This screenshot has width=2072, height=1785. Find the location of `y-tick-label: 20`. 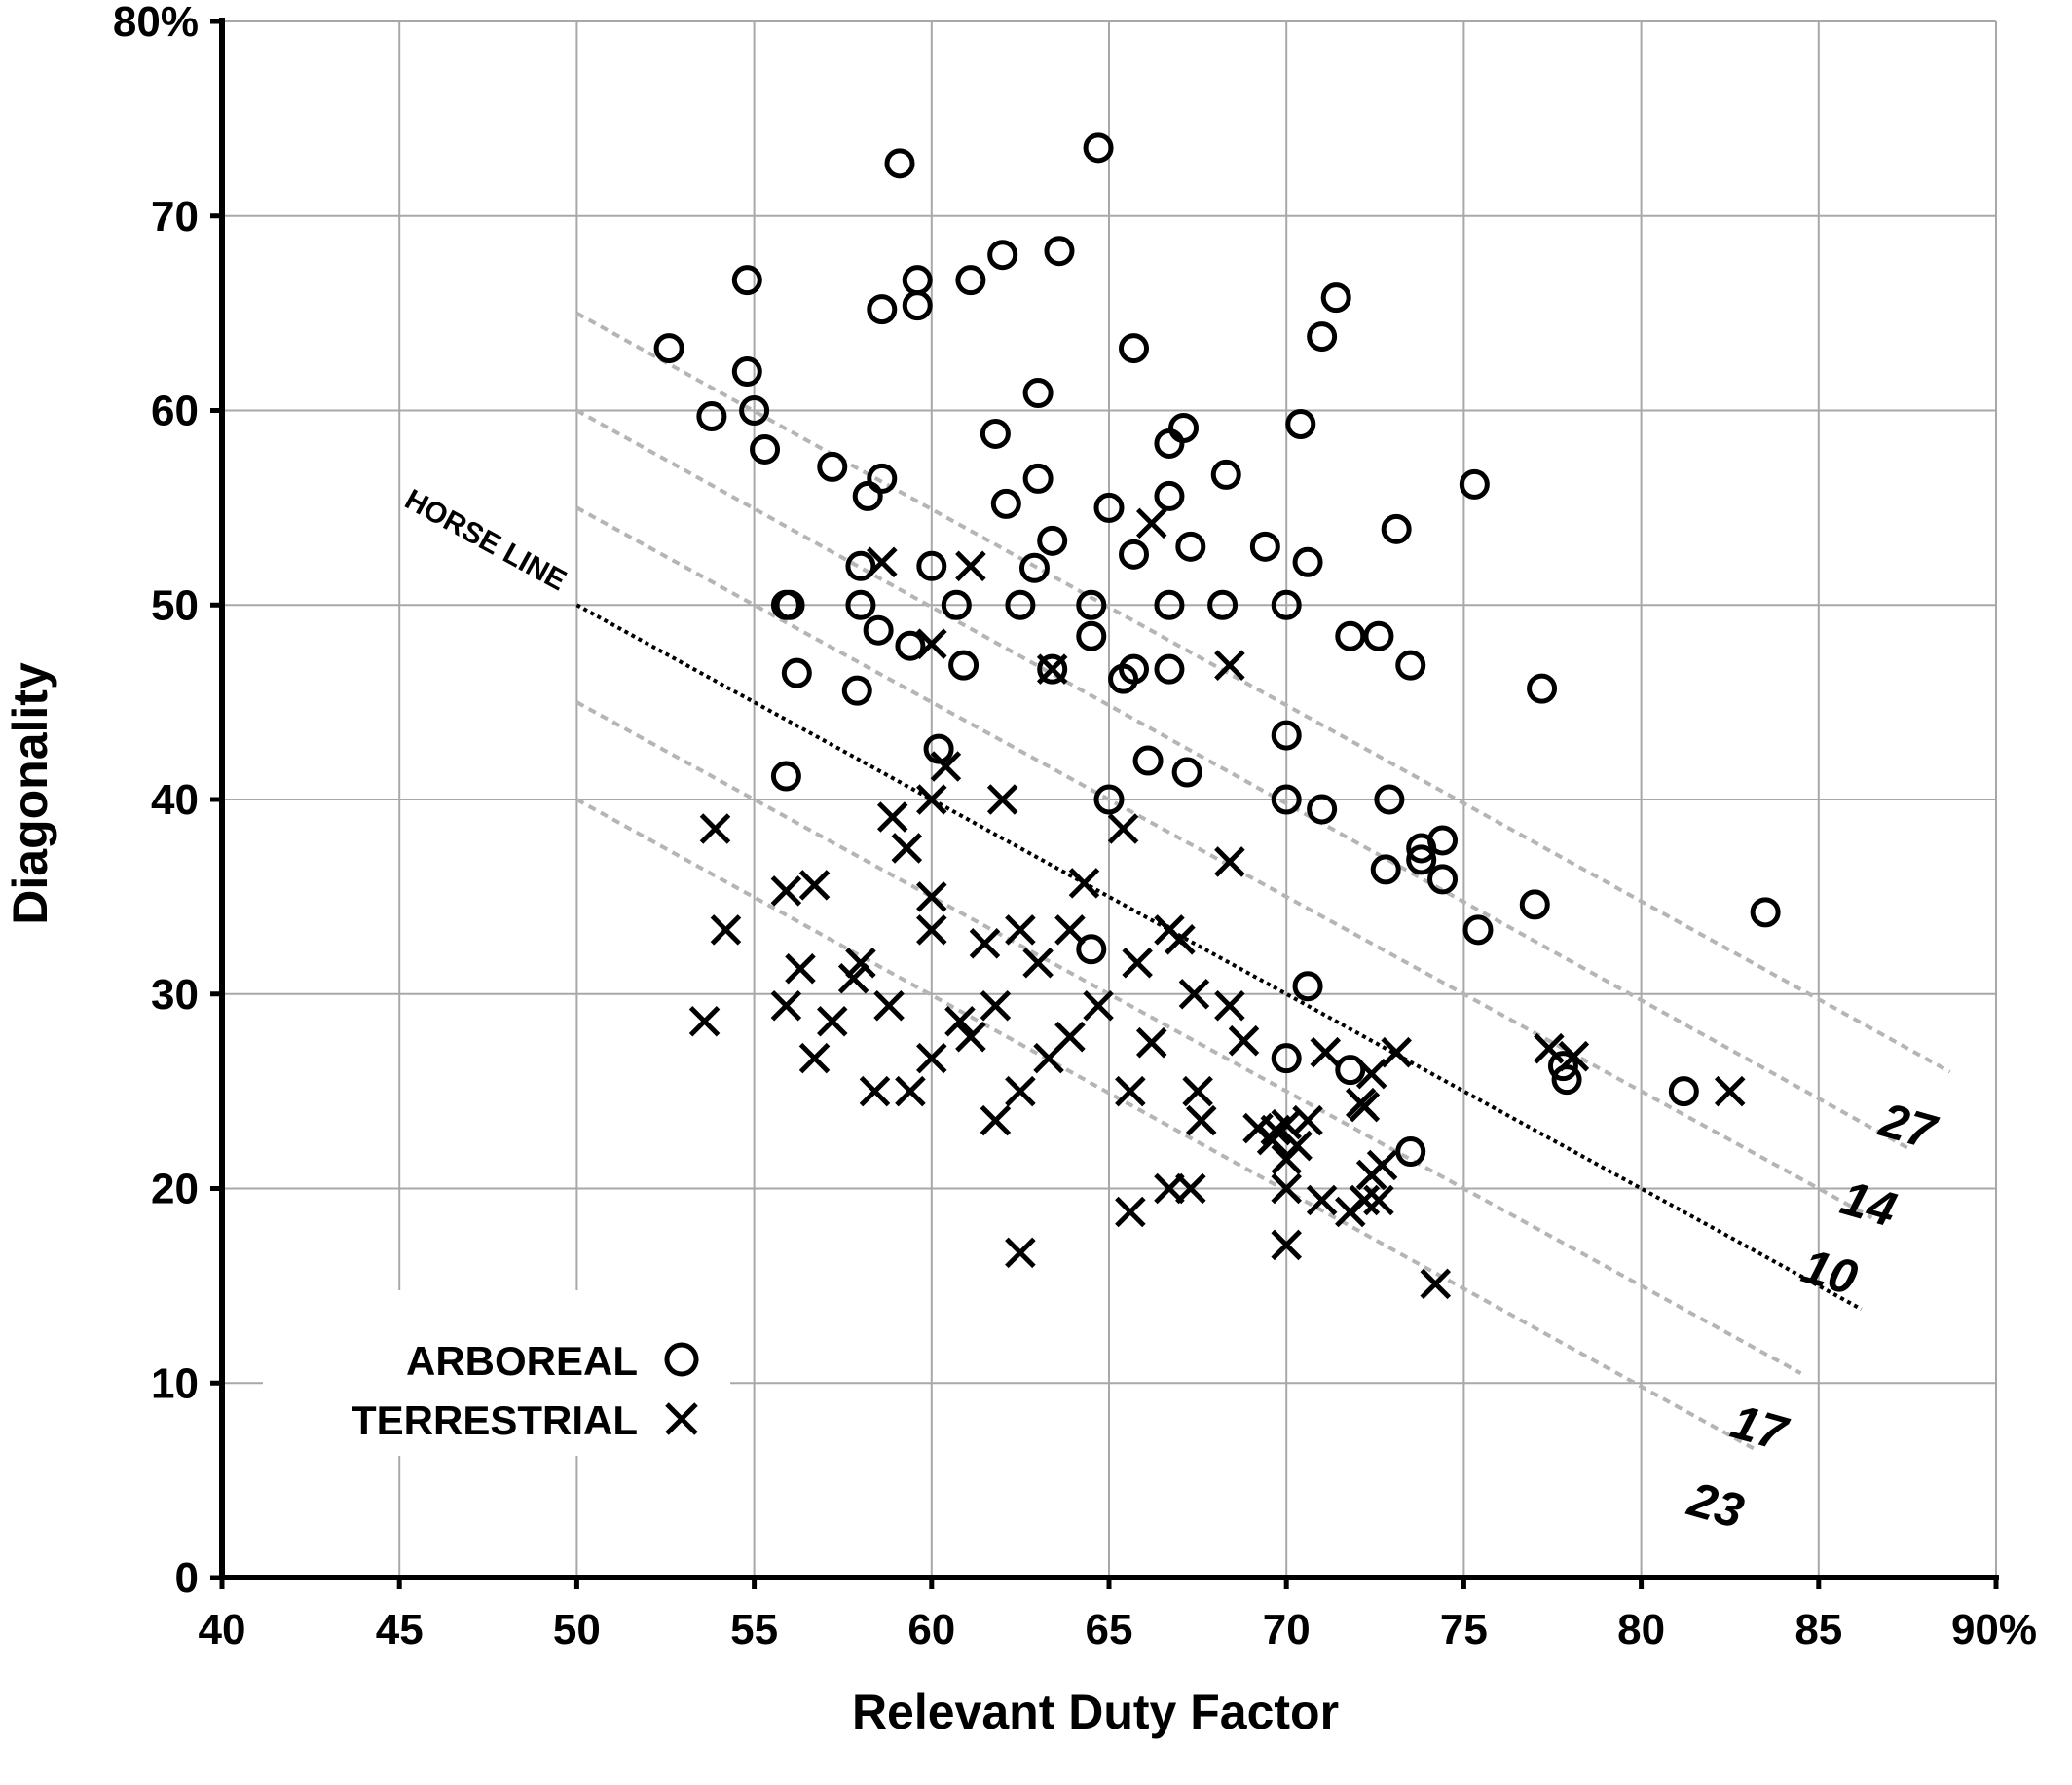

y-tick-label: 20 is located at coordinates (175, 1189).